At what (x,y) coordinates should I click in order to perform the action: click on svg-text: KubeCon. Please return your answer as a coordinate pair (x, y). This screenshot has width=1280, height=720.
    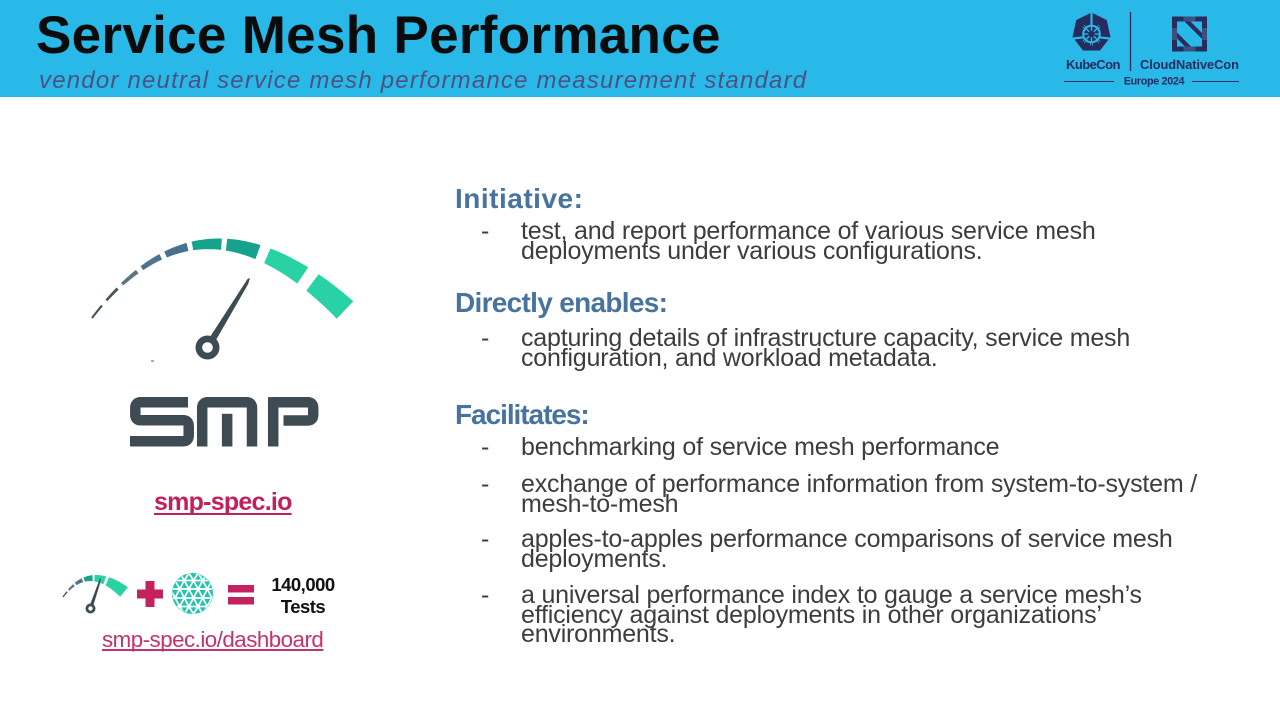
    Looking at the image, I should click on (1093, 64).